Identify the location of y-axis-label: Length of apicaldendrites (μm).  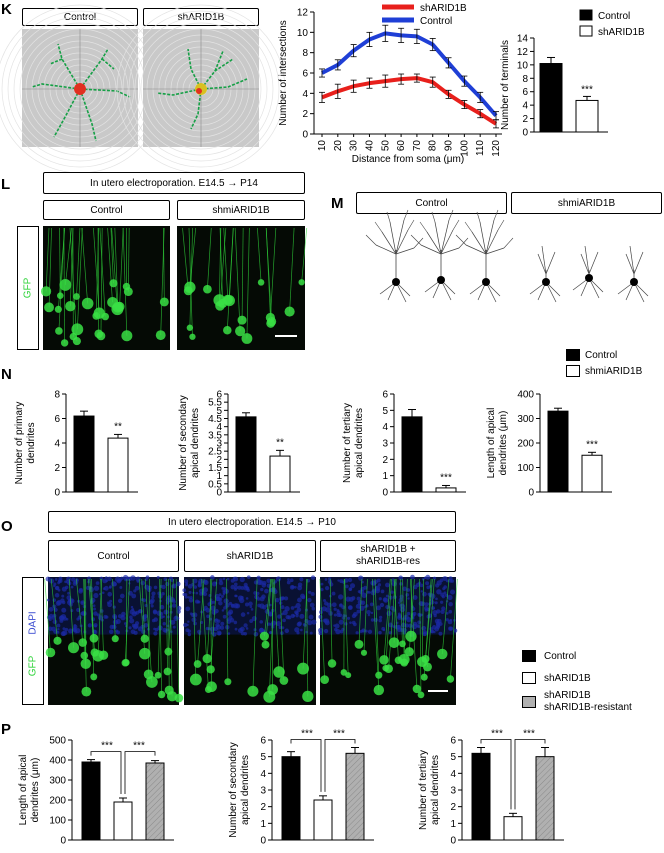
(497, 443).